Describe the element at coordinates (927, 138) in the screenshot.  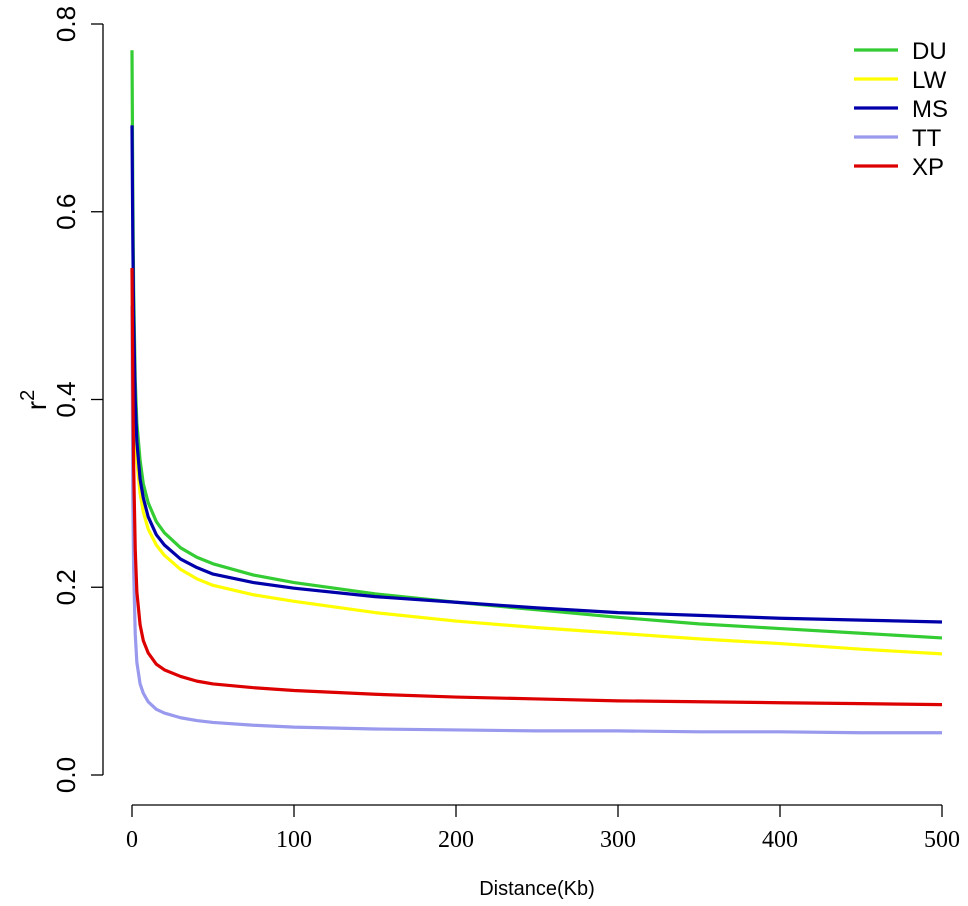
I see `legend-label-tt: TT` at that location.